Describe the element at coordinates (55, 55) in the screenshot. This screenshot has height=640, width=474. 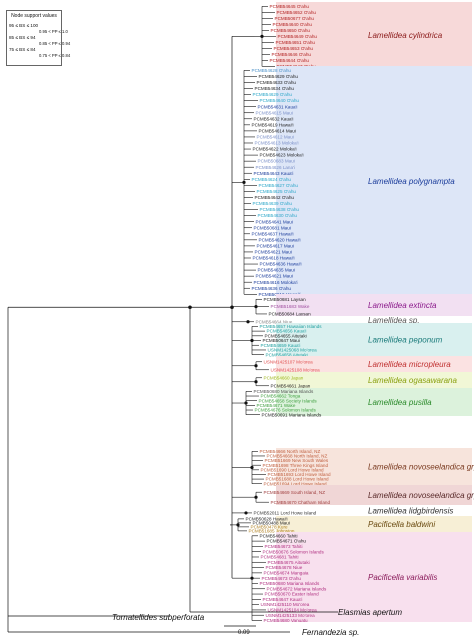
I see `legend-pp-row-3: 0.75 < PP ≤ 0.84` at that location.